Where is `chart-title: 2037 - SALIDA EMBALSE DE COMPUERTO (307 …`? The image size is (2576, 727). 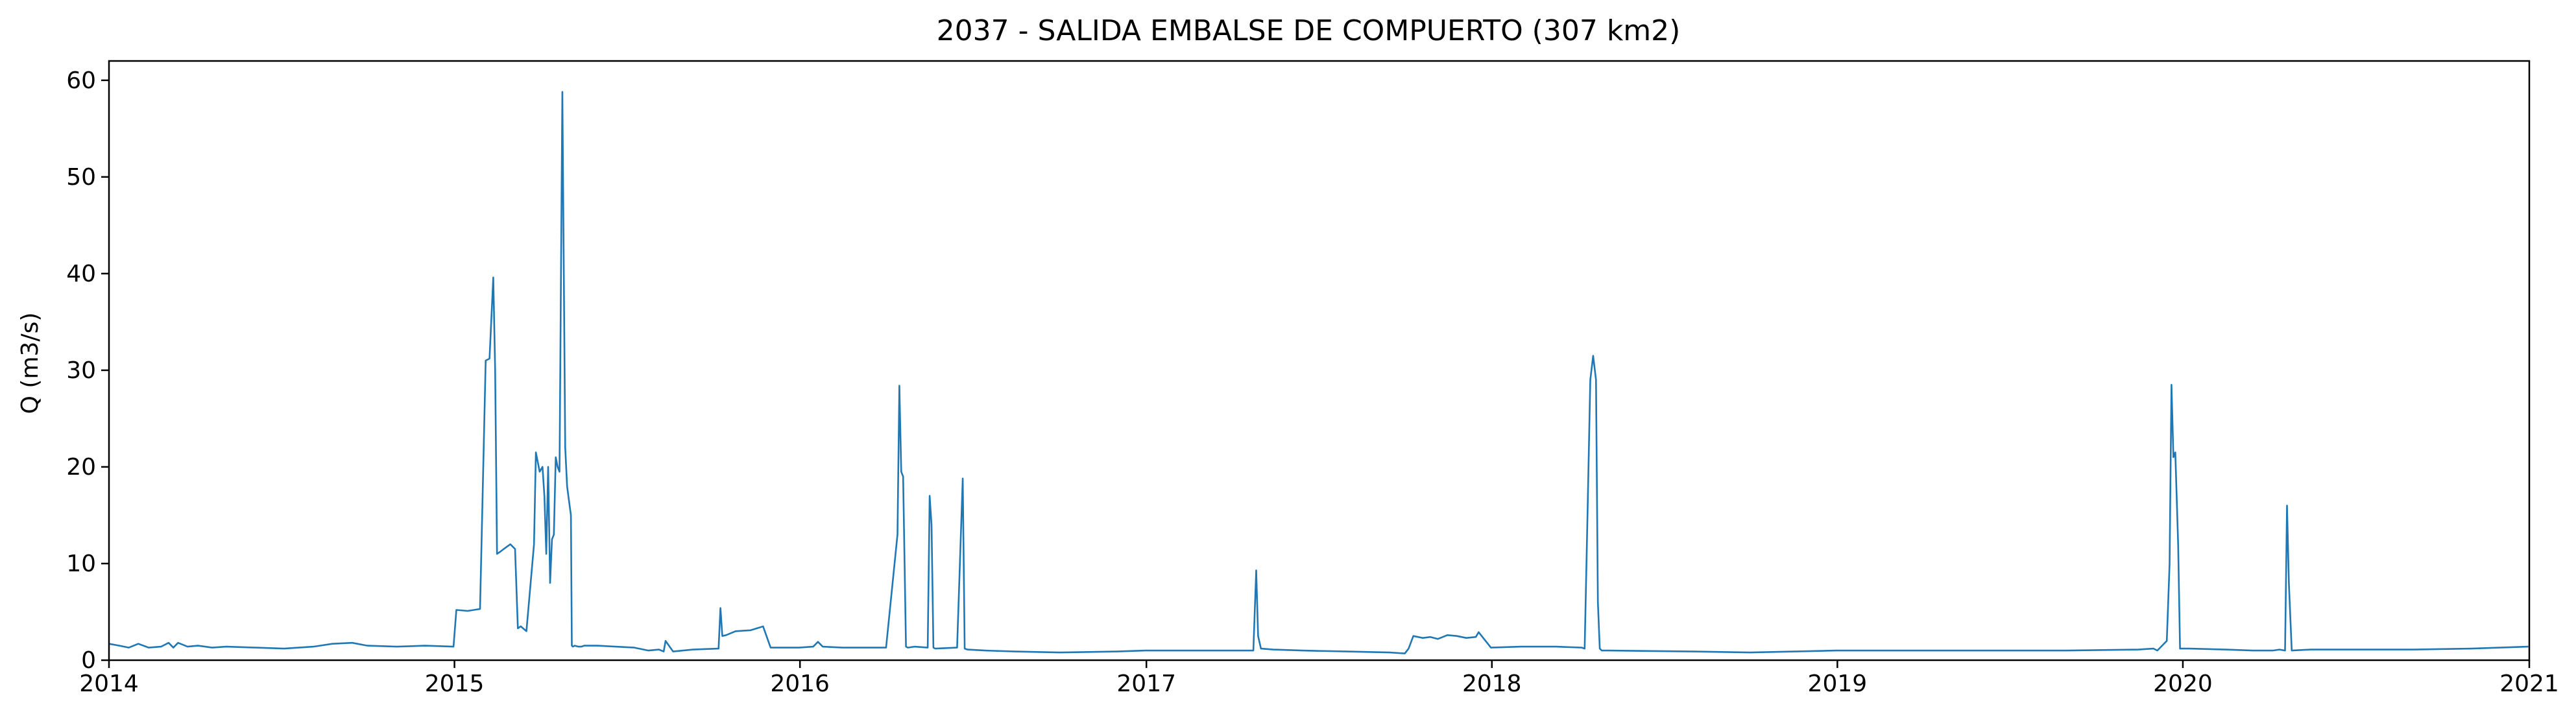 chart-title: 2037 - SALIDA EMBALSE DE COMPUERTO (307 … is located at coordinates (1309, 31).